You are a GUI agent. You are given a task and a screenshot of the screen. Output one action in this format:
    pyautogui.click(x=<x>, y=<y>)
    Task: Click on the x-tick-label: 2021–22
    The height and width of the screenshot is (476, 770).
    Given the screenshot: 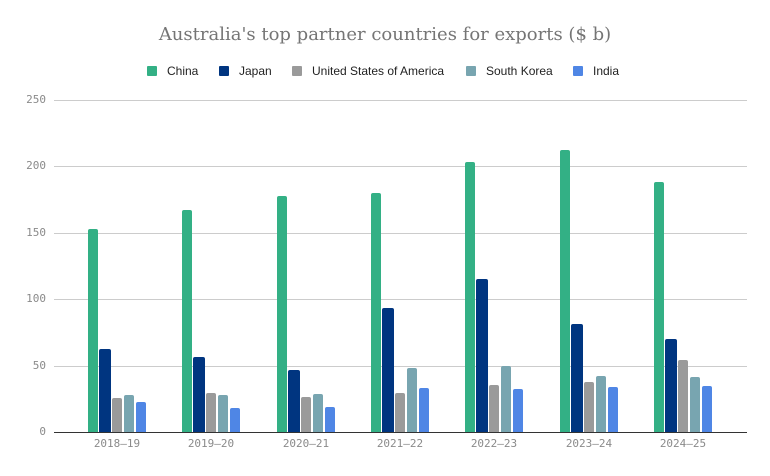 What is the action you would take?
    pyautogui.click(x=400, y=443)
    